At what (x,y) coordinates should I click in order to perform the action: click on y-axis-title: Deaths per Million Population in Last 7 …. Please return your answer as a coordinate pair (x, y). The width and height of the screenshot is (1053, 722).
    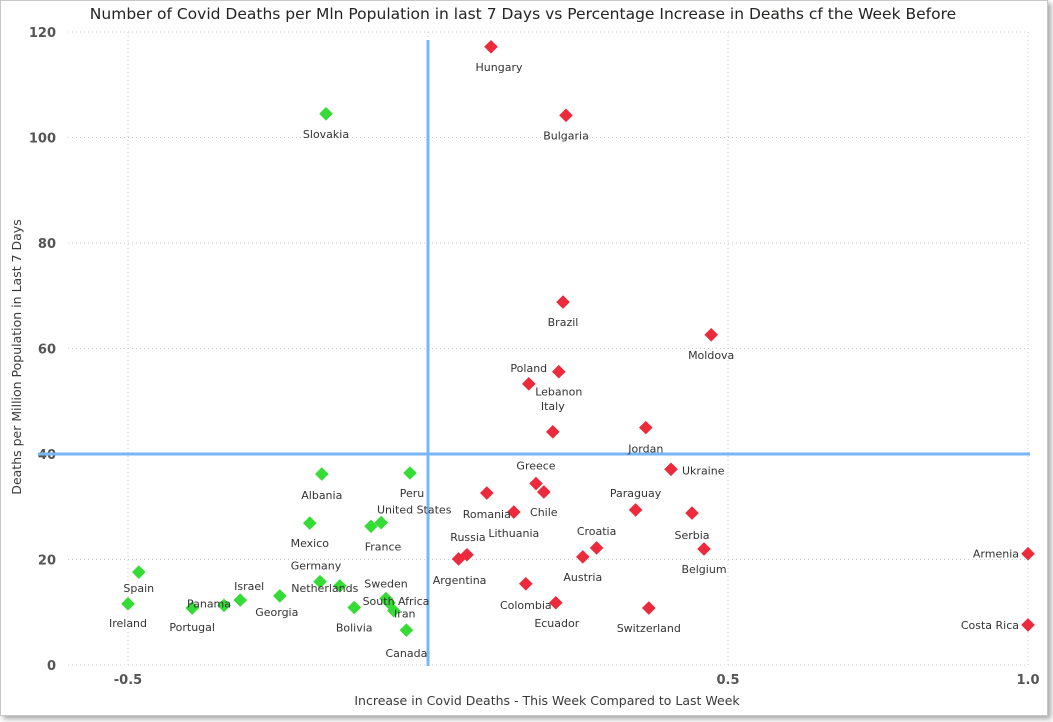
    Looking at the image, I should click on (16, 356).